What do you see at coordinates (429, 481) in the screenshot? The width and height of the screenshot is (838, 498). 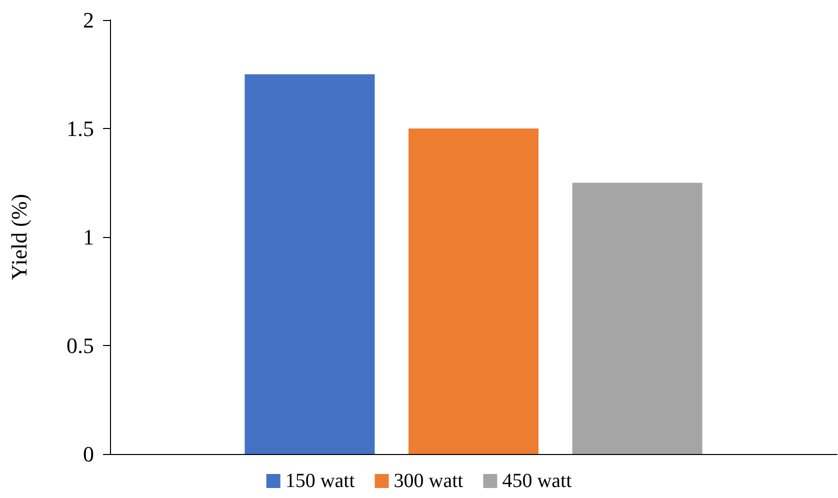 I see `legend-label: 300 watt` at bounding box center [429, 481].